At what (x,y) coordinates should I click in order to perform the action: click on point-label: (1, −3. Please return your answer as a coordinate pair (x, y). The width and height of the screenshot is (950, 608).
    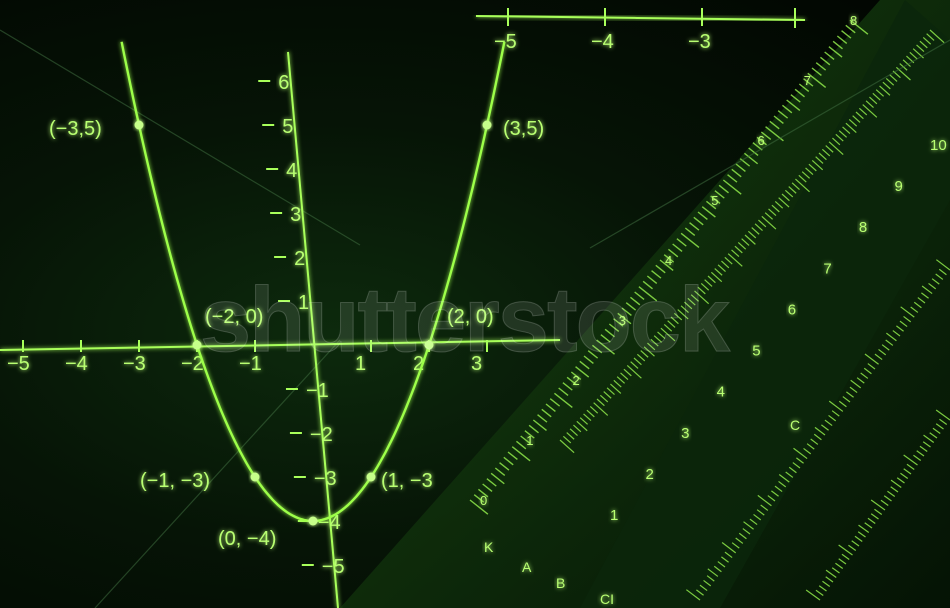
    Looking at the image, I should click on (407, 481).